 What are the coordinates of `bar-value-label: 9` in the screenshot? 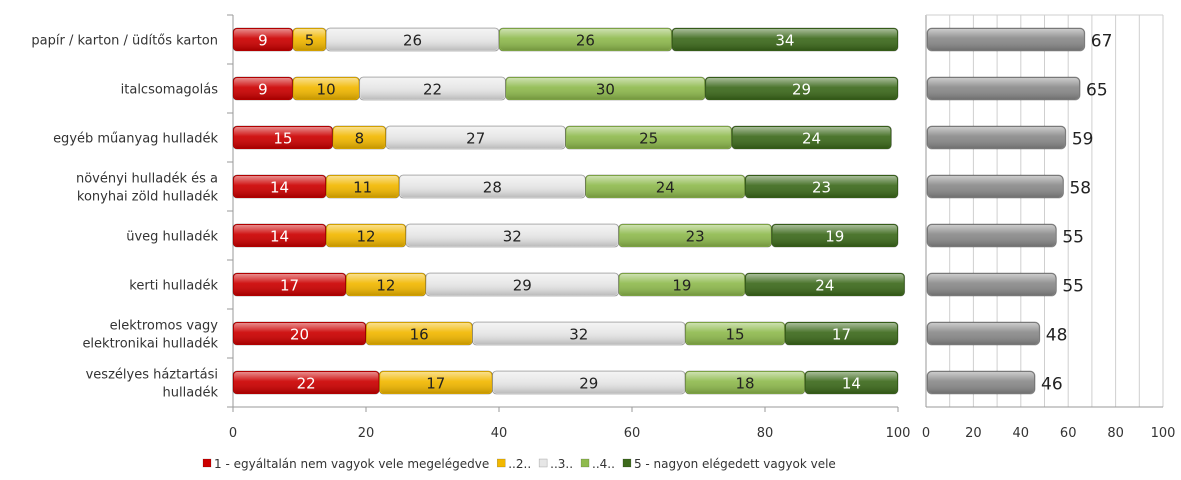 It's located at (263, 90).